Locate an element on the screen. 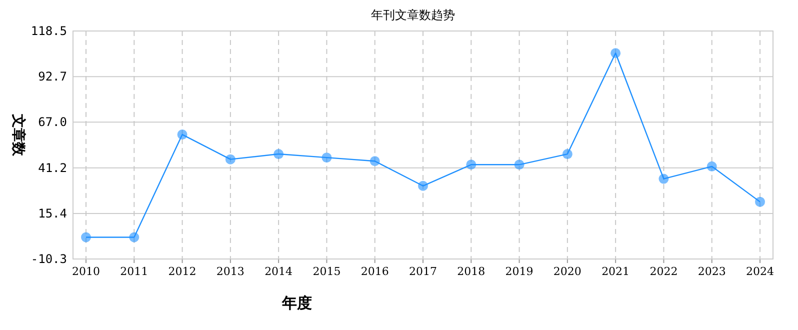  y-tick-label: 118.5 is located at coordinates (48, 31).